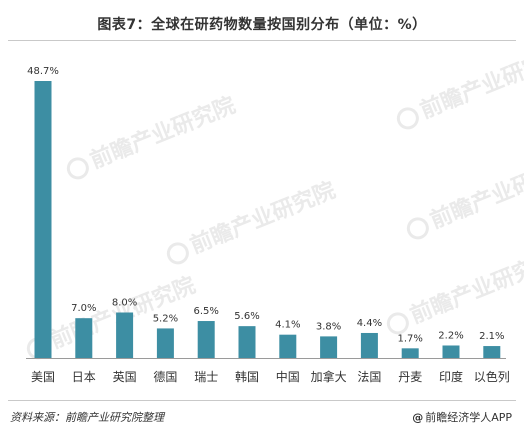  Describe the element at coordinates (83, 308) in the screenshot. I see `bar-value-label: 7.0%` at that location.